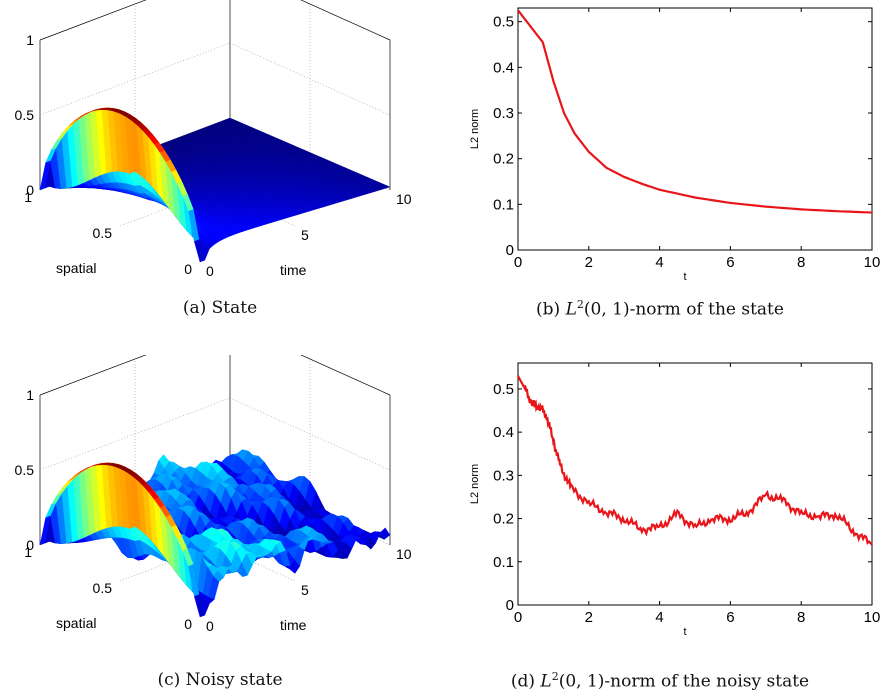 The height and width of the screenshot is (698, 880). I want to click on caption-c: (c) Noisy state, so click(220, 680).